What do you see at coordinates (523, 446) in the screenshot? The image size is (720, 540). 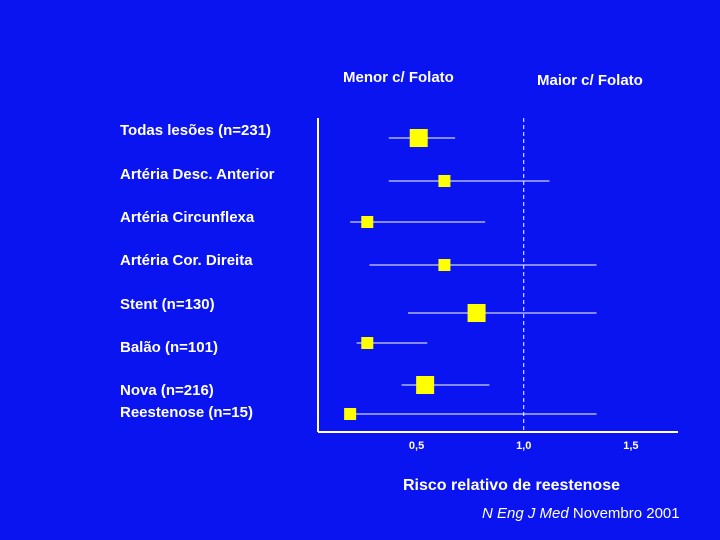 I see `x-tick-label: 1,0` at bounding box center [523, 446].